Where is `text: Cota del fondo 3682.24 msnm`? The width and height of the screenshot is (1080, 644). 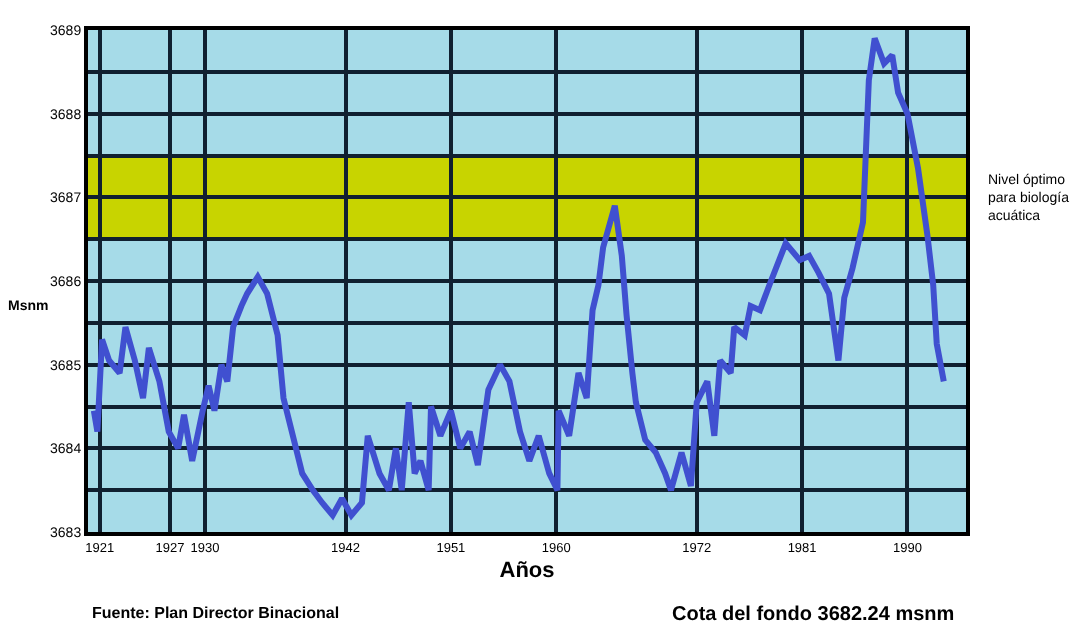
text: Cota del fondo 3682.24 msnm is located at coordinates (813, 615).